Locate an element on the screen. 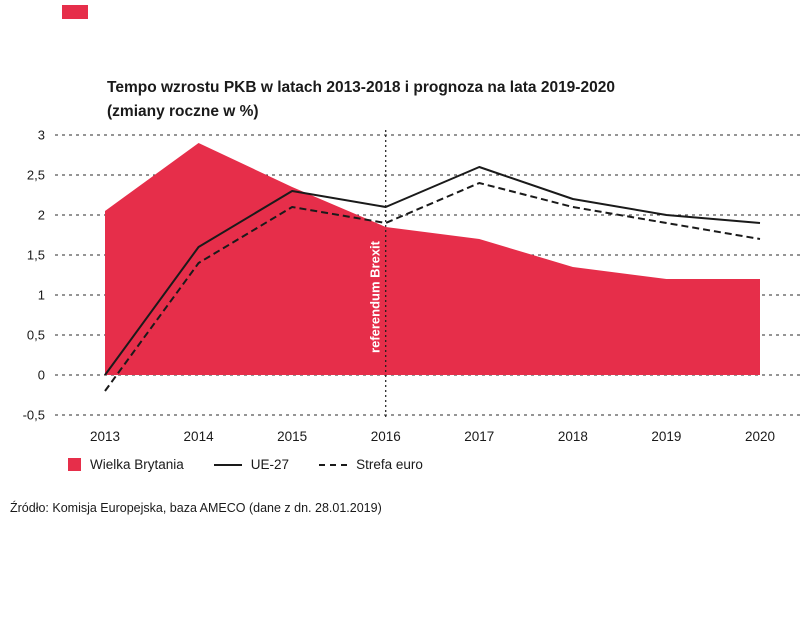 Image resolution: width=805 pixels, height=632 pixels. dashed-line-swatch-icon is located at coordinates (333, 464).